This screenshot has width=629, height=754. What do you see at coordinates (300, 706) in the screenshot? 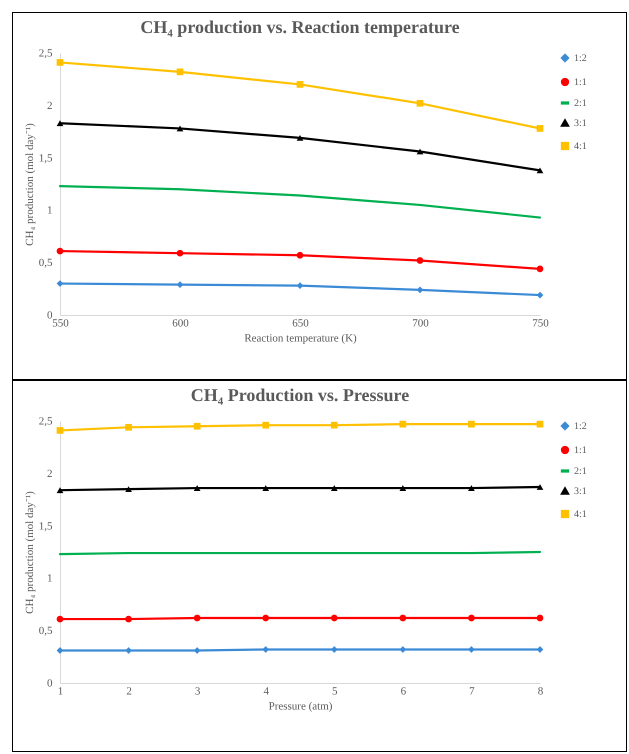
I see `x-axis-title: Pressure (atm)` at bounding box center [300, 706].